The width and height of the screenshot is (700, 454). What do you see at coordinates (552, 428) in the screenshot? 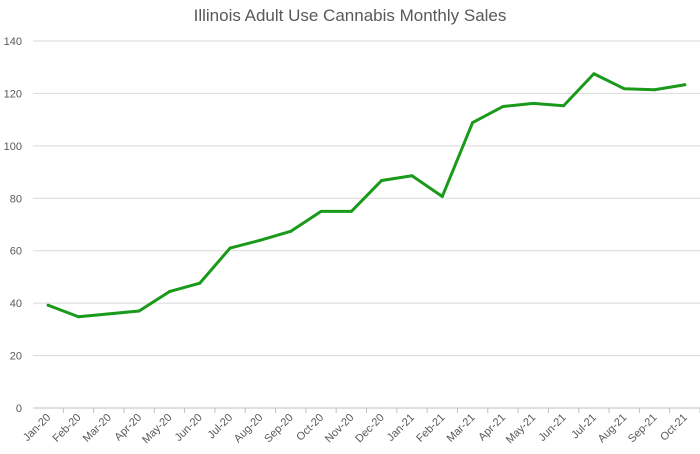
I see `x-tick-label: Jun-21` at bounding box center [552, 428].